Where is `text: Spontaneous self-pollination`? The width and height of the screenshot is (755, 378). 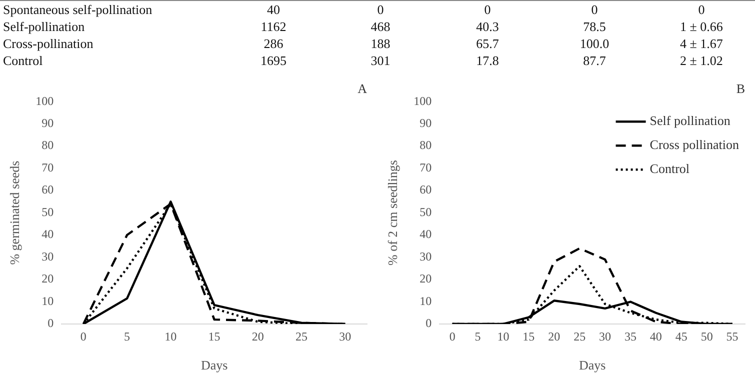 text: Spontaneous self-pollination is located at coordinates (78, 9).